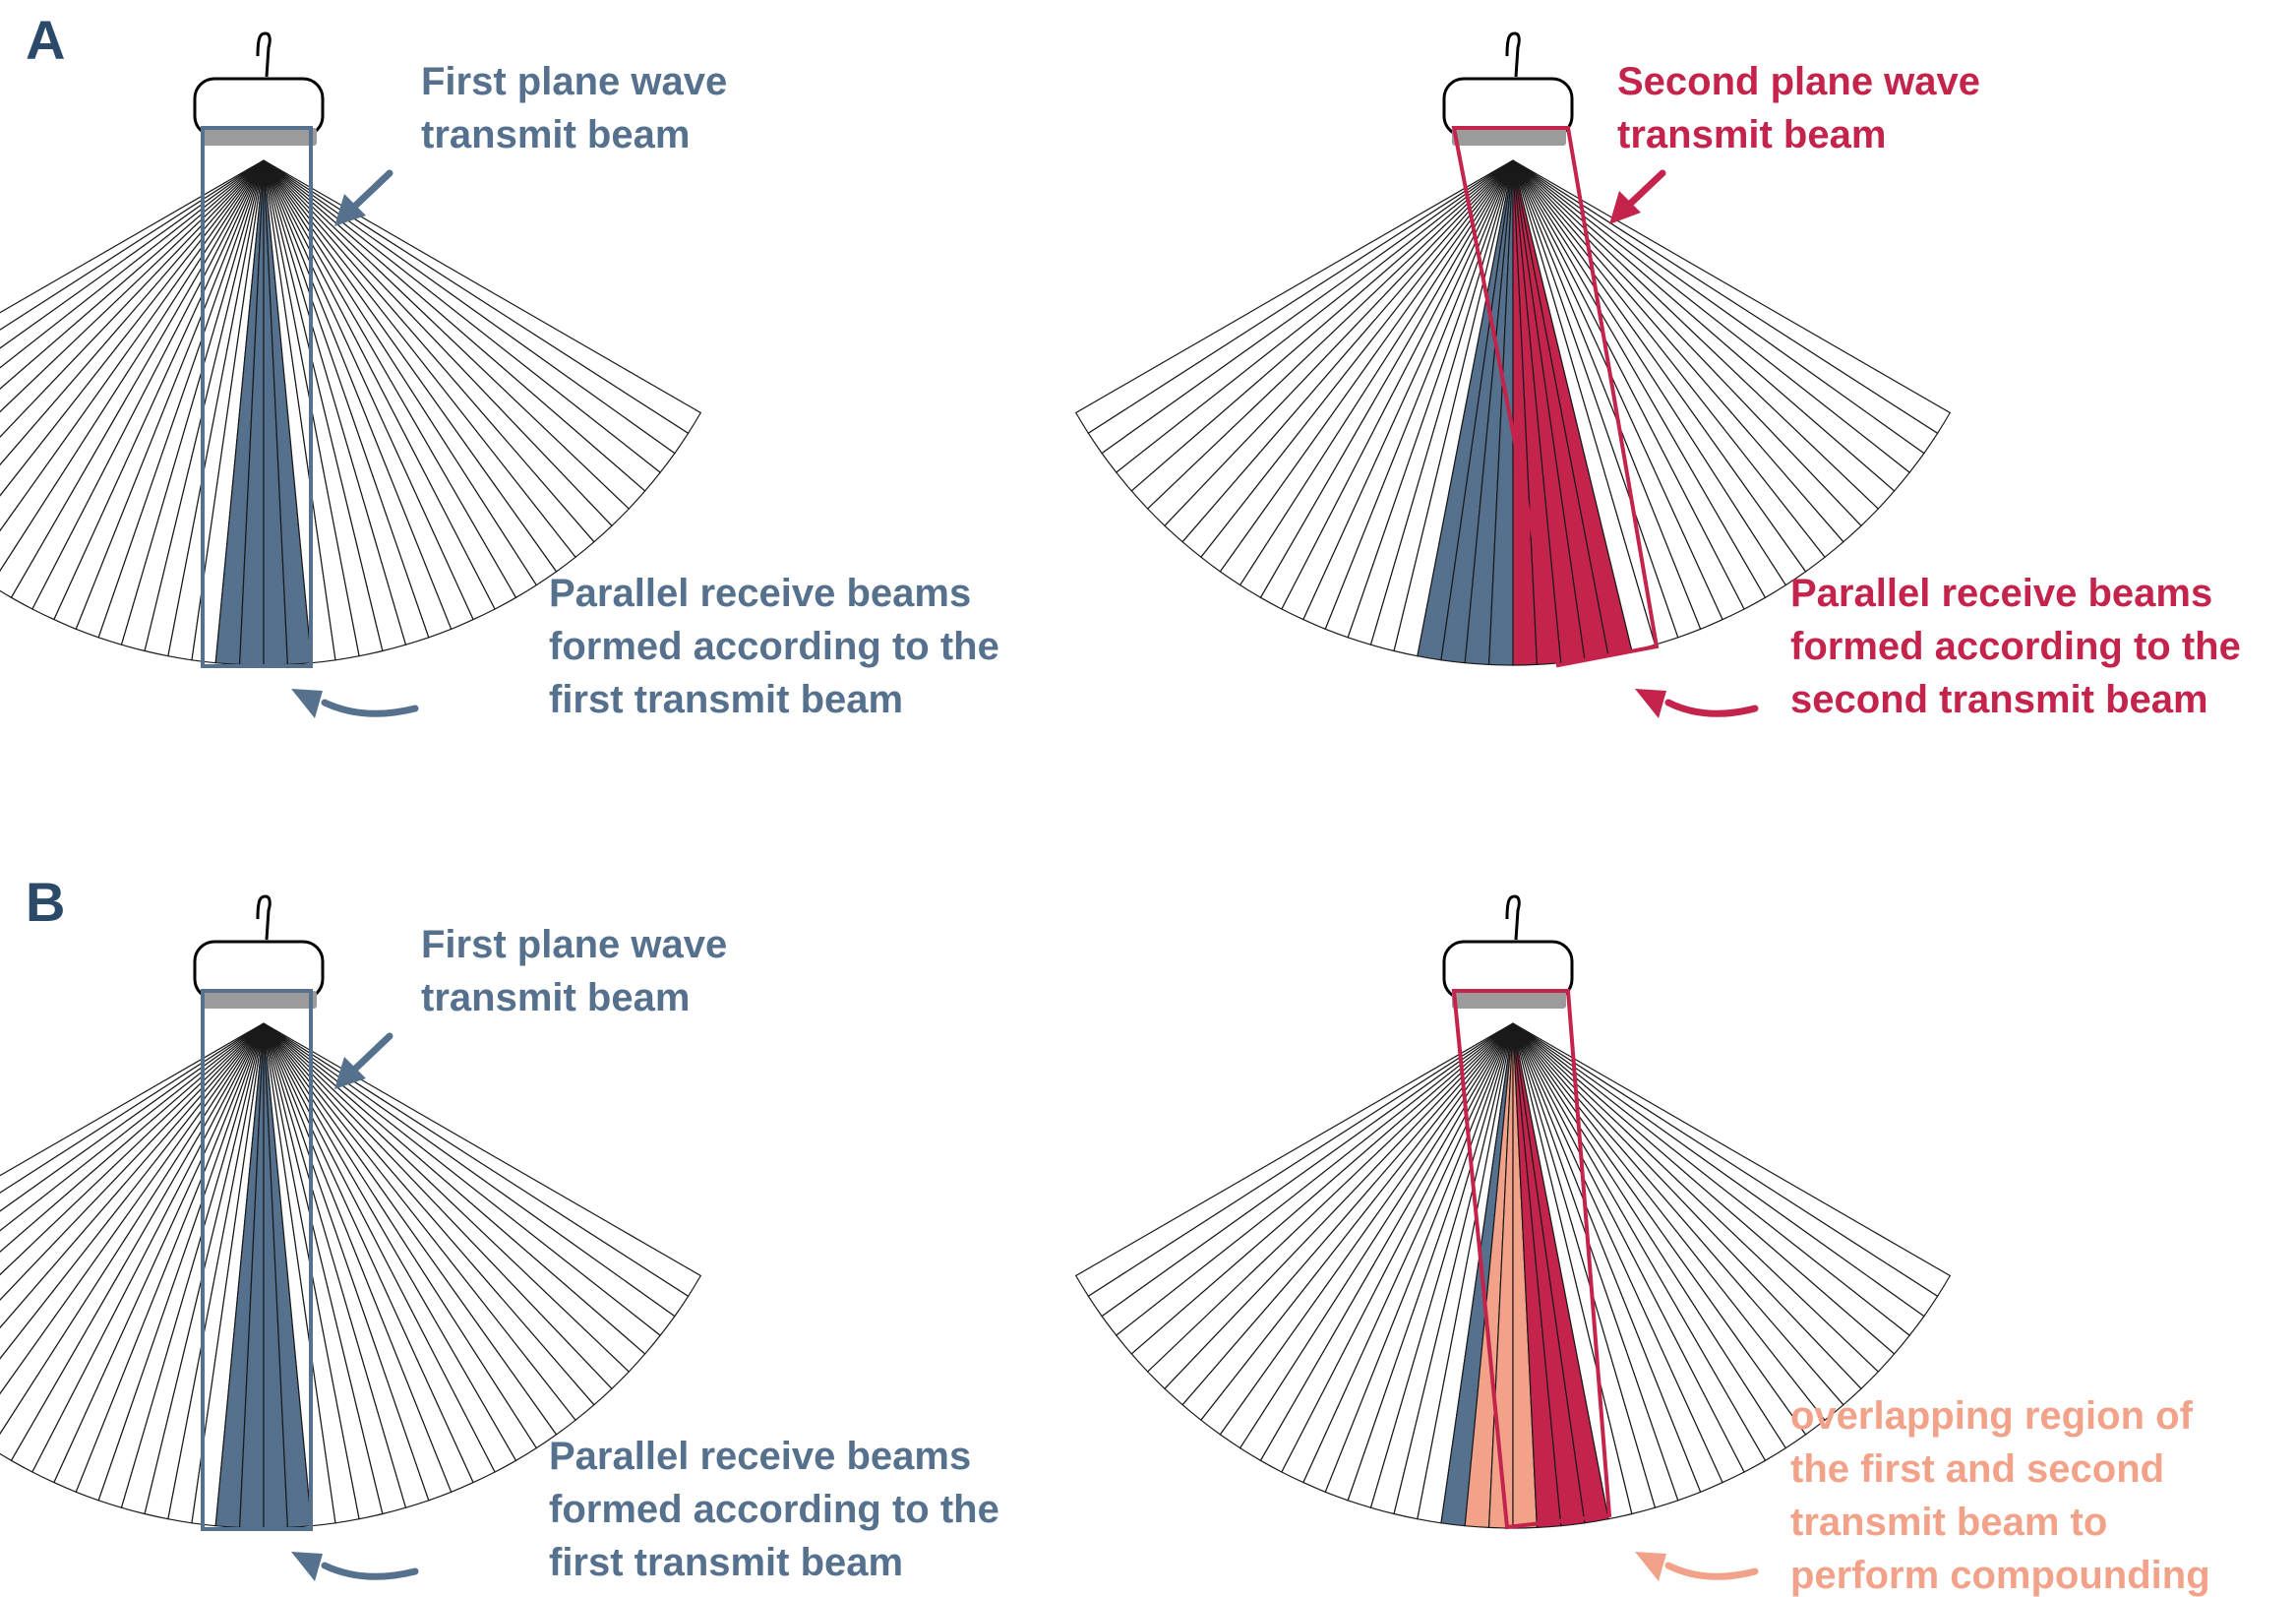  Describe the element at coordinates (1948, 1522) in the screenshot. I see `label-line: transmit beam to` at that location.